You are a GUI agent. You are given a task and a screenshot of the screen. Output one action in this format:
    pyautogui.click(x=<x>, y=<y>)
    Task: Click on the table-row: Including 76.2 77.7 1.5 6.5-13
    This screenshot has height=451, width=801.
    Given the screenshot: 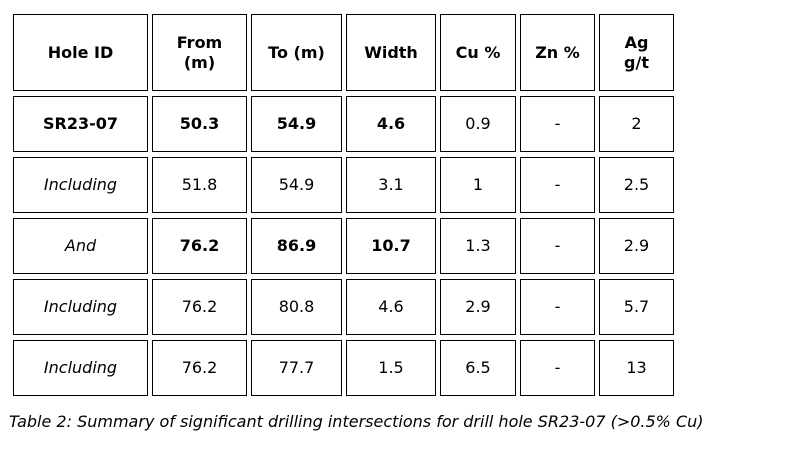 What is the action you would take?
    pyautogui.click(x=343, y=368)
    